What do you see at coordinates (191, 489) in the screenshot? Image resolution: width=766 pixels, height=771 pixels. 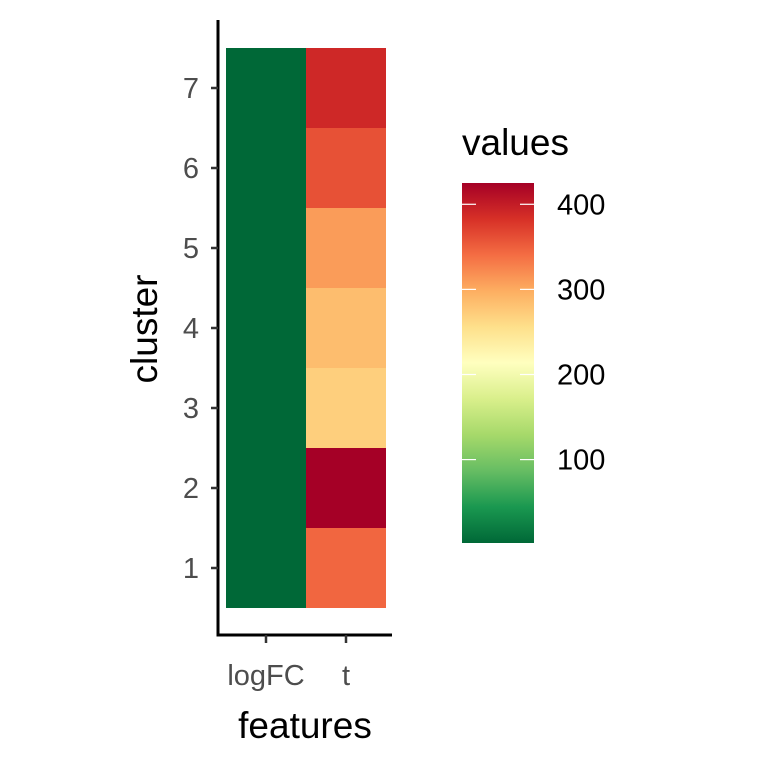 I see `y-tick-label: 2` at bounding box center [191, 489].